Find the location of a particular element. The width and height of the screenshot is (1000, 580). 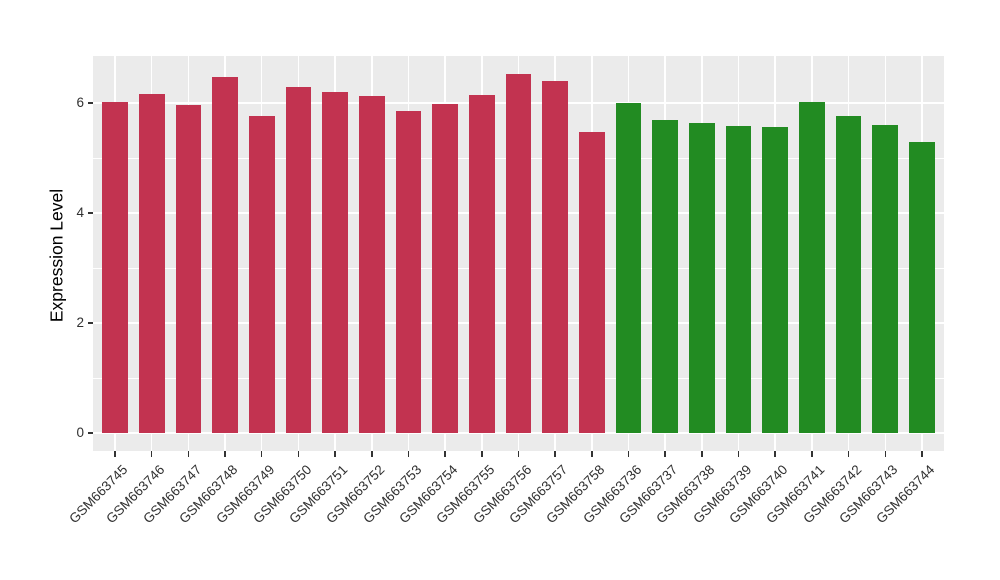

y-tick-label: 4 is located at coordinates (80, 212).